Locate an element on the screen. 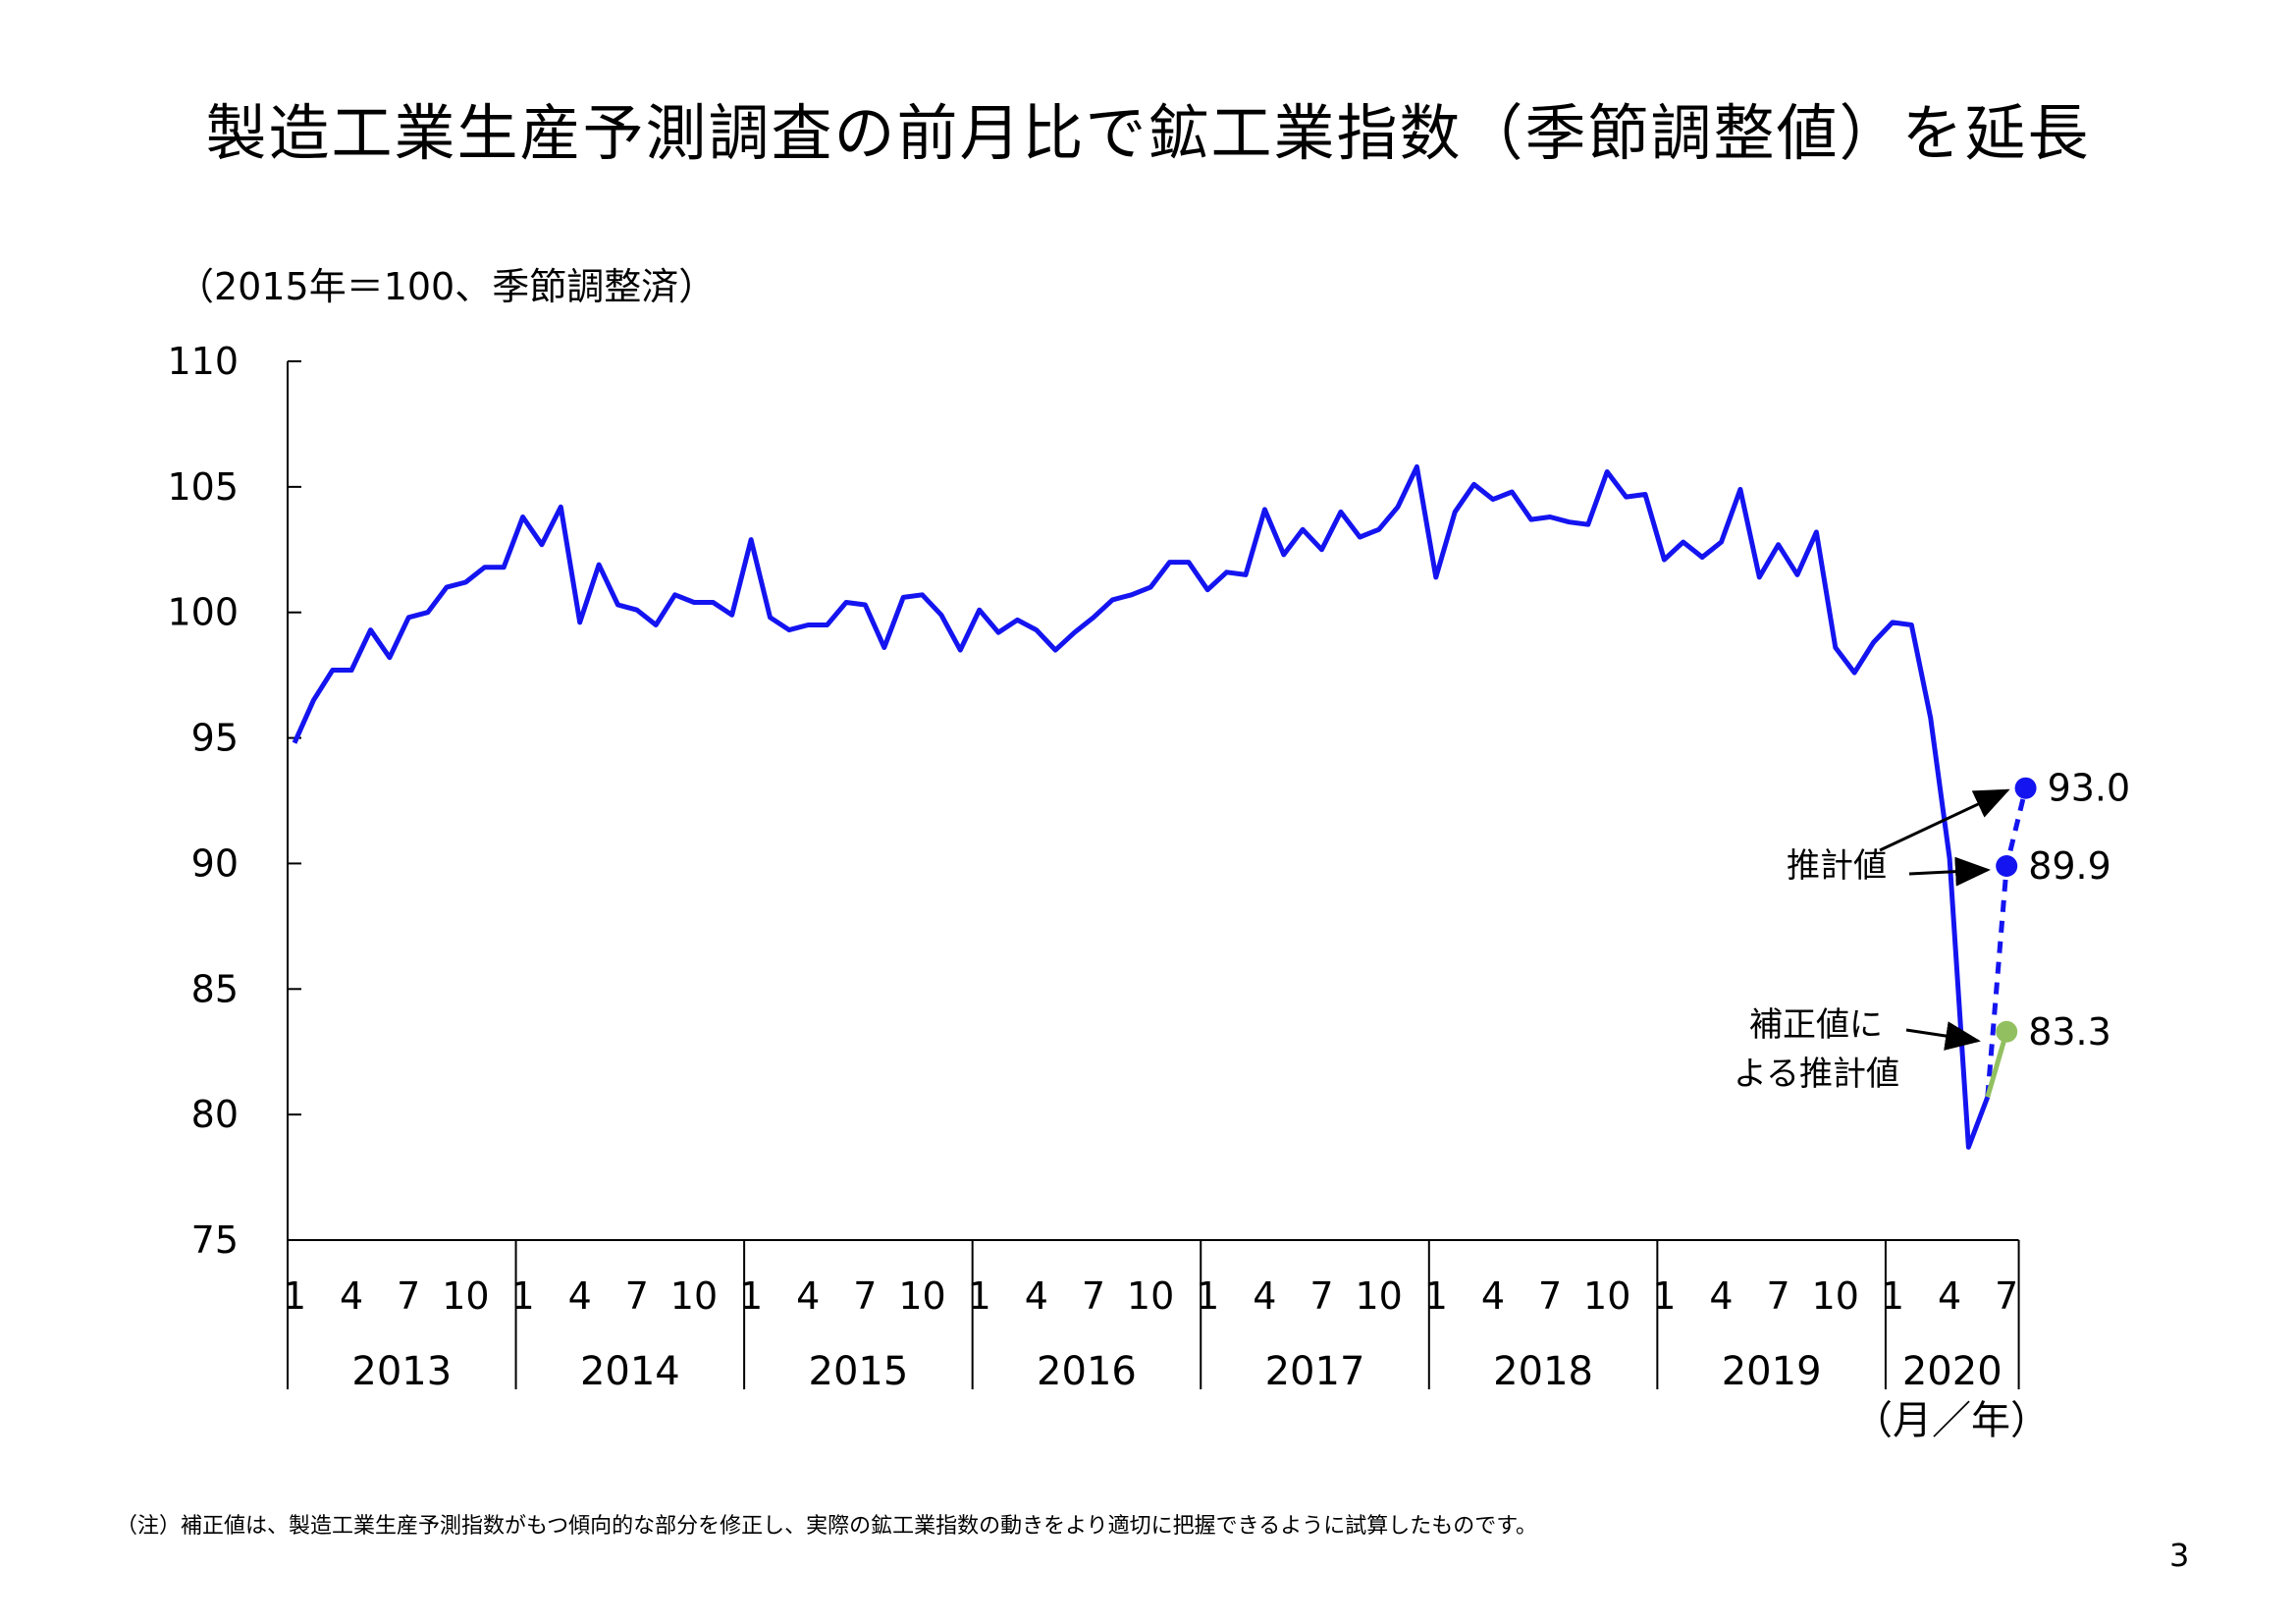  x-year-label: 2013 is located at coordinates (401, 1371).